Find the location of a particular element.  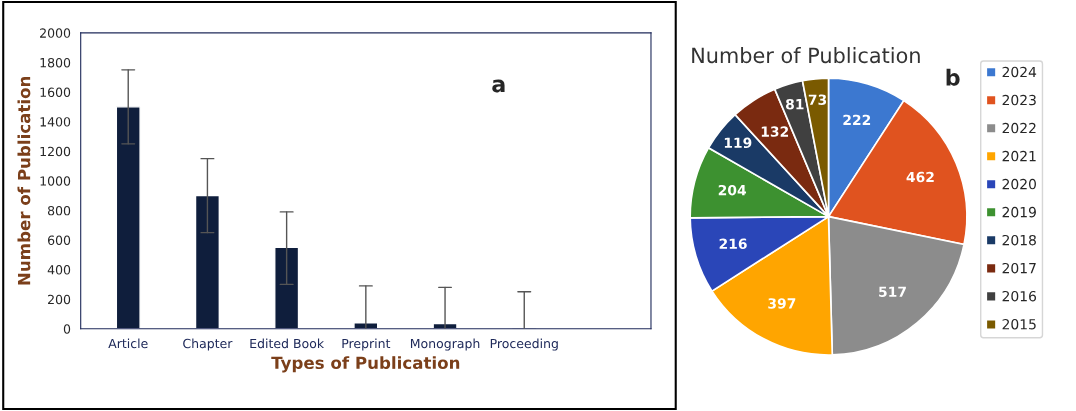

data-label: 81 is located at coordinates (794, 104).